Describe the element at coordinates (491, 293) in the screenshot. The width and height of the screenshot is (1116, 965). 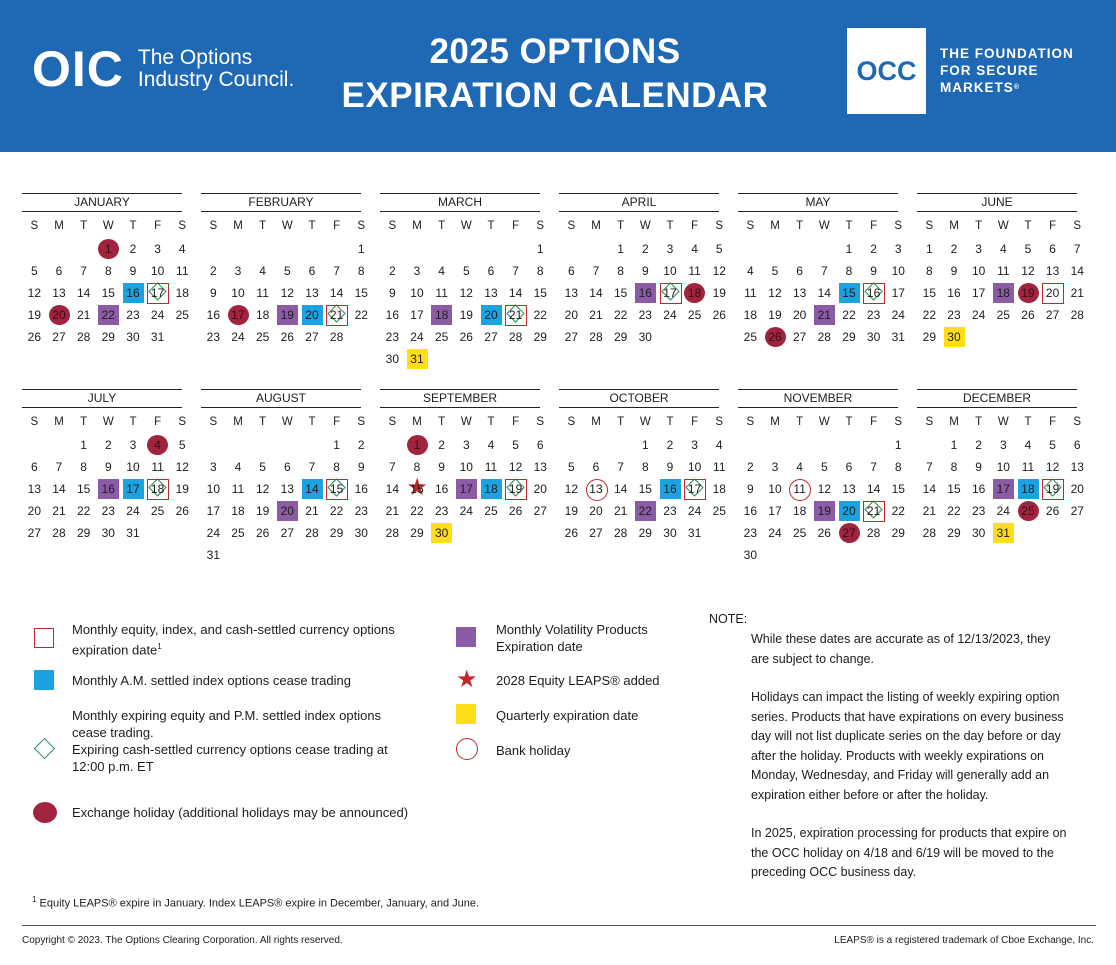
I see `day-cell: 13` at that location.